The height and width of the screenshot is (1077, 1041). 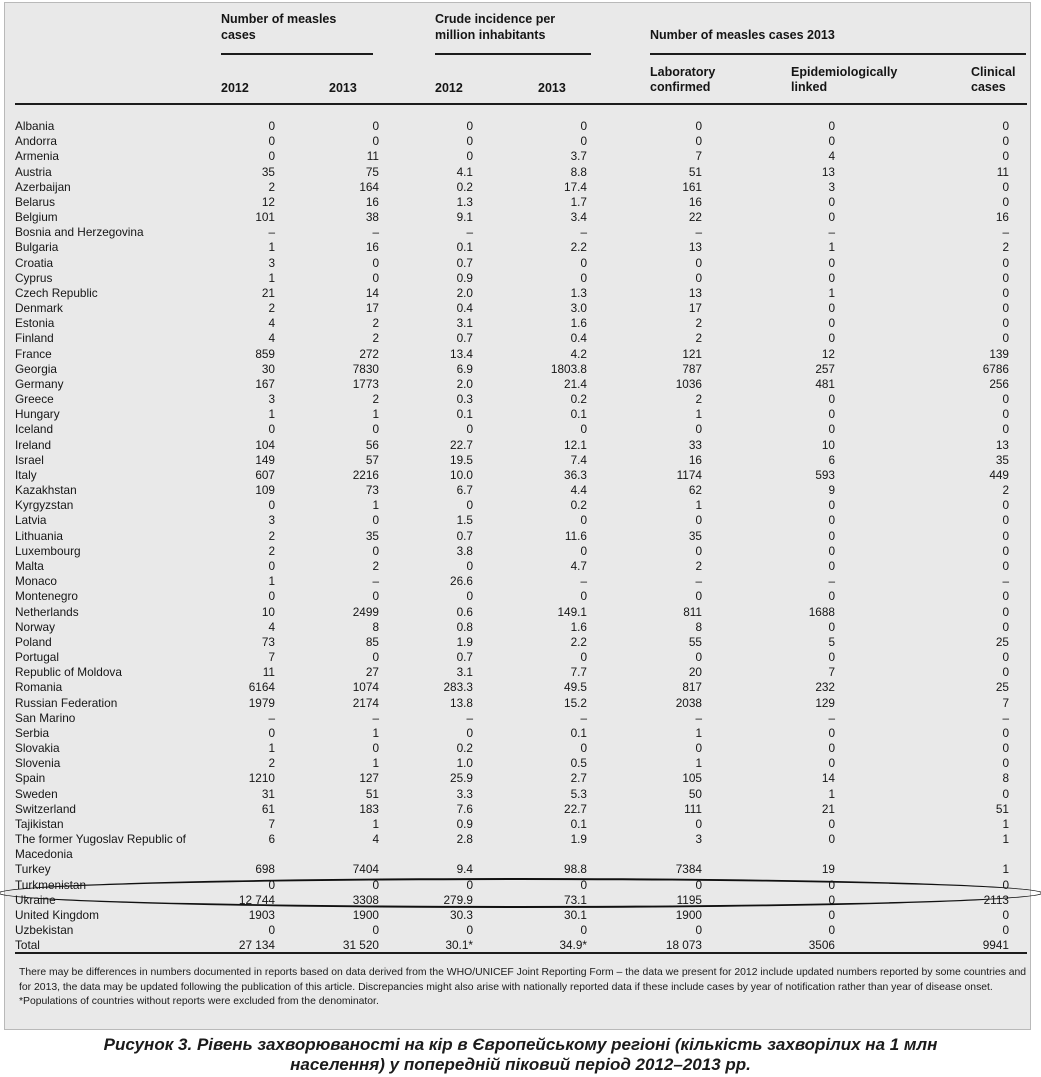 What do you see at coordinates (578, 459) in the screenshot?
I see `cell-incidence-2013: 7.4` at bounding box center [578, 459].